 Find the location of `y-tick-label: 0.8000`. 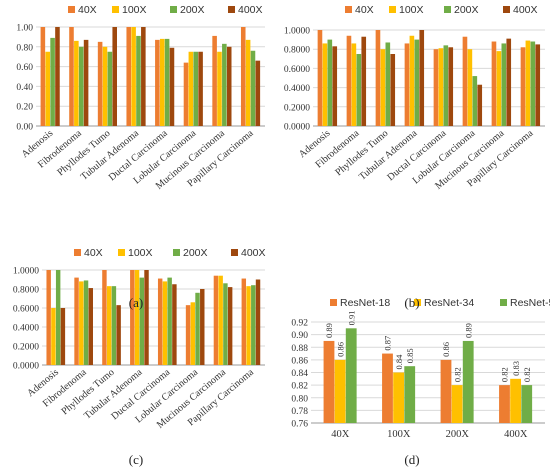

y-tick-label: 0.8000 is located at coordinates (297, 51).